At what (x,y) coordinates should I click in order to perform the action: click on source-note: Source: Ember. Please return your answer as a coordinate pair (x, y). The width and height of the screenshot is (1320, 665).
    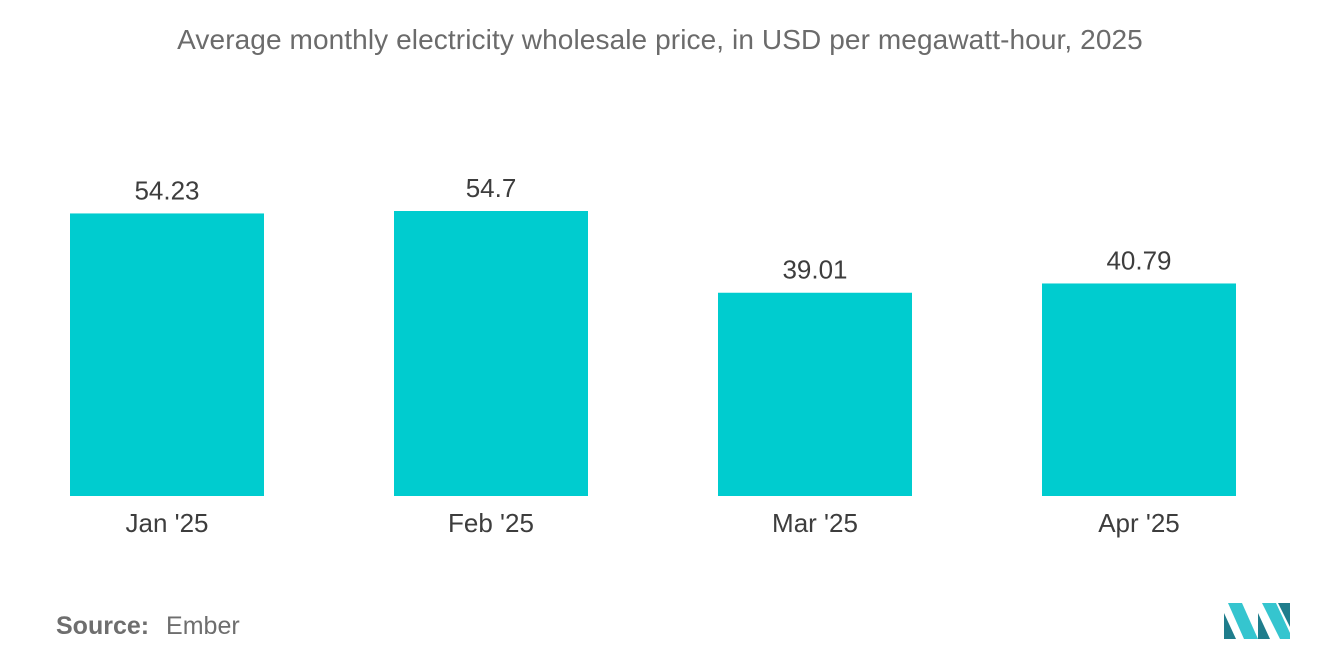
    Looking at the image, I should click on (148, 626).